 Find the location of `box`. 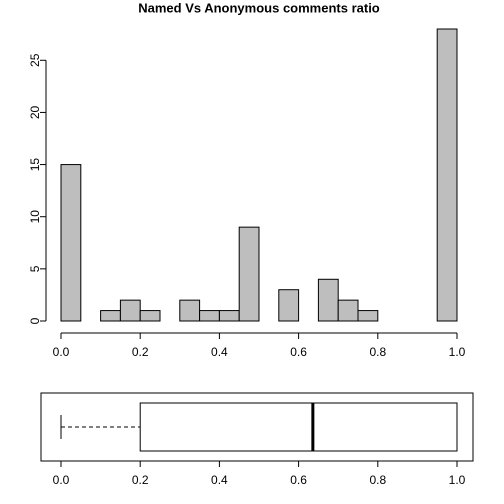

box is located at coordinates (298, 427).